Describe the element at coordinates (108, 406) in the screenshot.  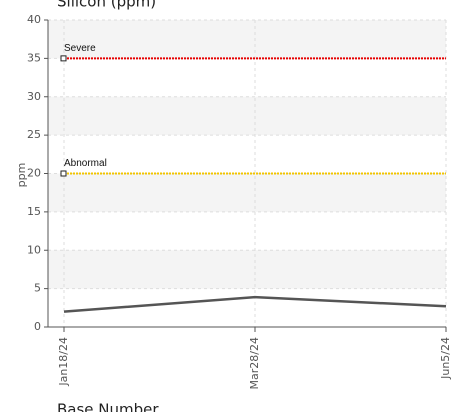
I see `footer-title: Base Number` at that location.